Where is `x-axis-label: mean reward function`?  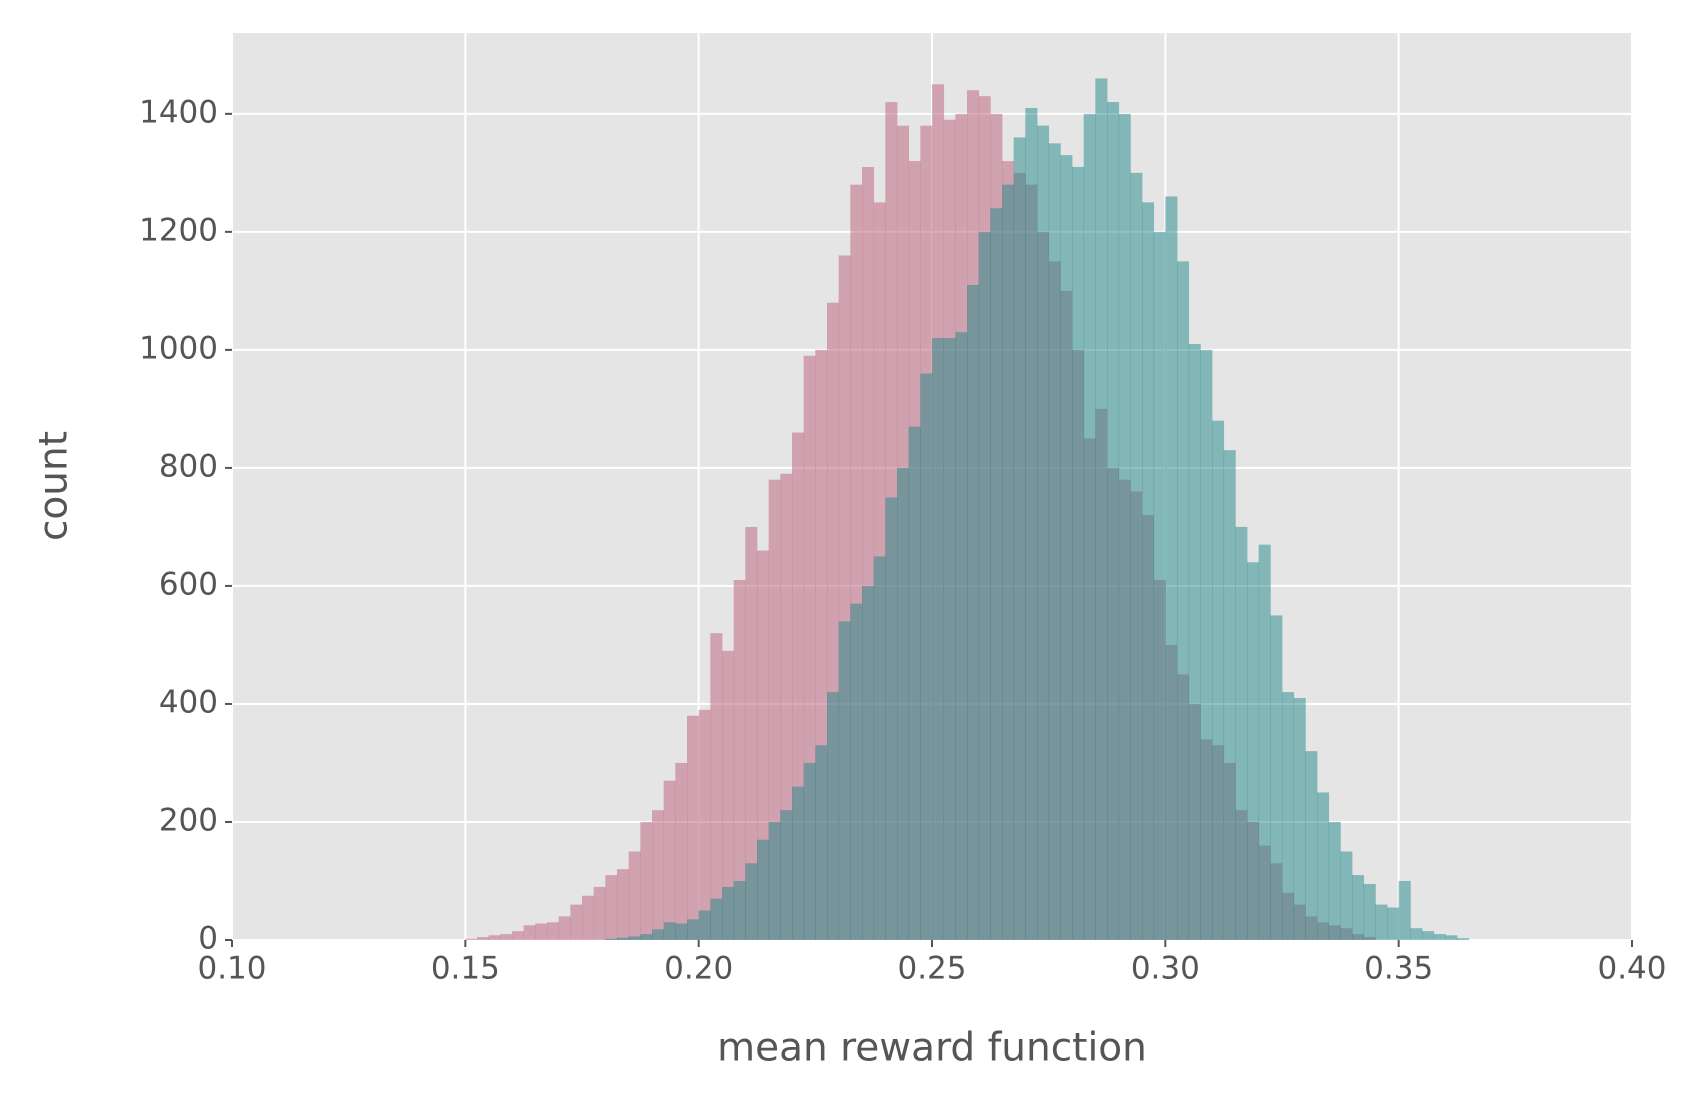 x-axis-label: mean reward function is located at coordinates (932, 1048).